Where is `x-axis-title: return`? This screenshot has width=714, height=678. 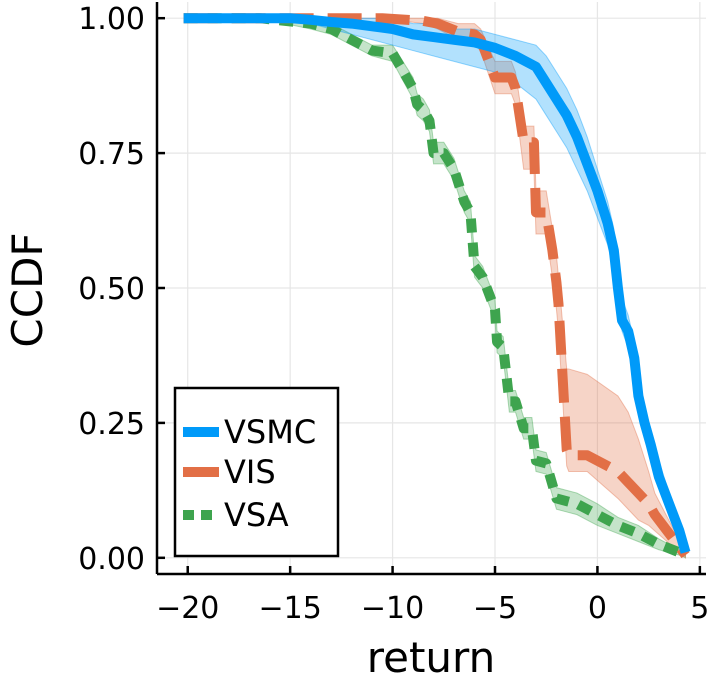
x-axis-title: return is located at coordinates (431, 655).